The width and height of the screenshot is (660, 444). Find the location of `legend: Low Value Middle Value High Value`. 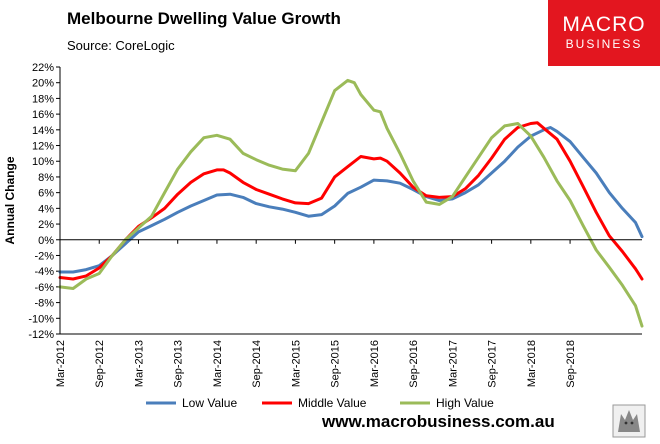

legend: Low Value Middle Value High Value is located at coordinates (320, 403).